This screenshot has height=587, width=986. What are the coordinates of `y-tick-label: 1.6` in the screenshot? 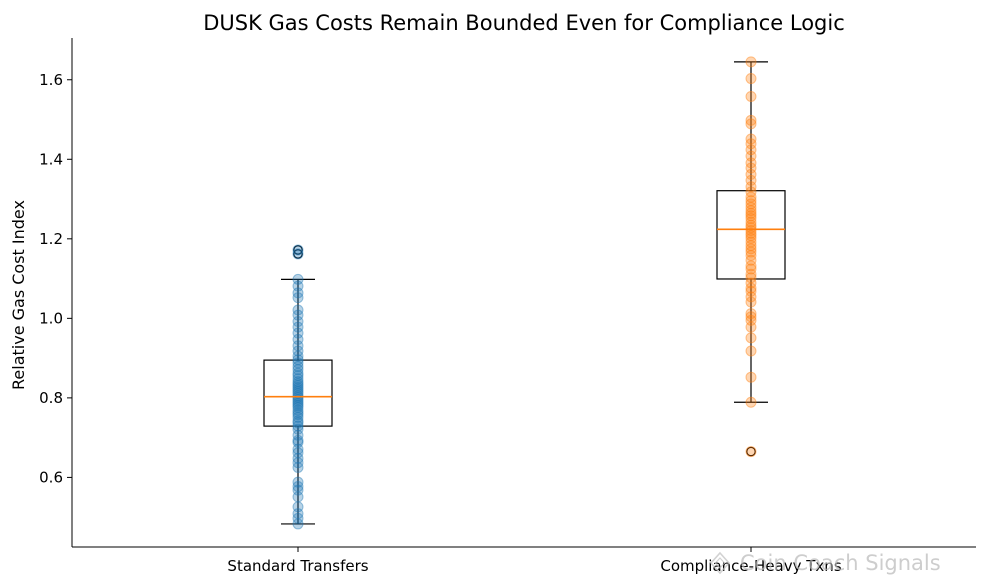 It's located at (51, 80).